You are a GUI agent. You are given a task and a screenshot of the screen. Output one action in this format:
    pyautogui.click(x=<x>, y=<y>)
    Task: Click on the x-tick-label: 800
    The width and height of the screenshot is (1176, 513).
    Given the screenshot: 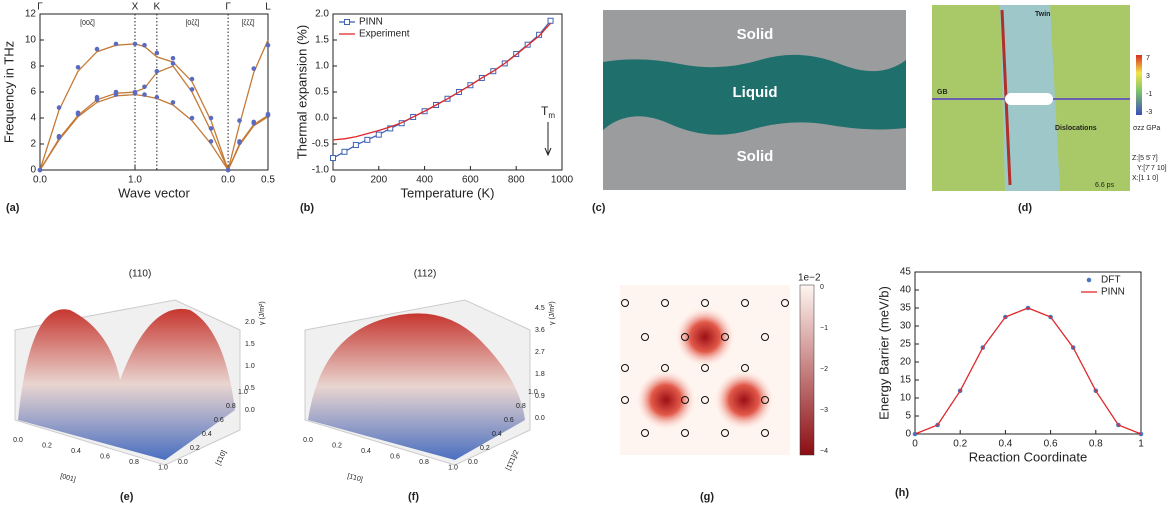 What is the action you would take?
    pyautogui.click(x=516, y=180)
    